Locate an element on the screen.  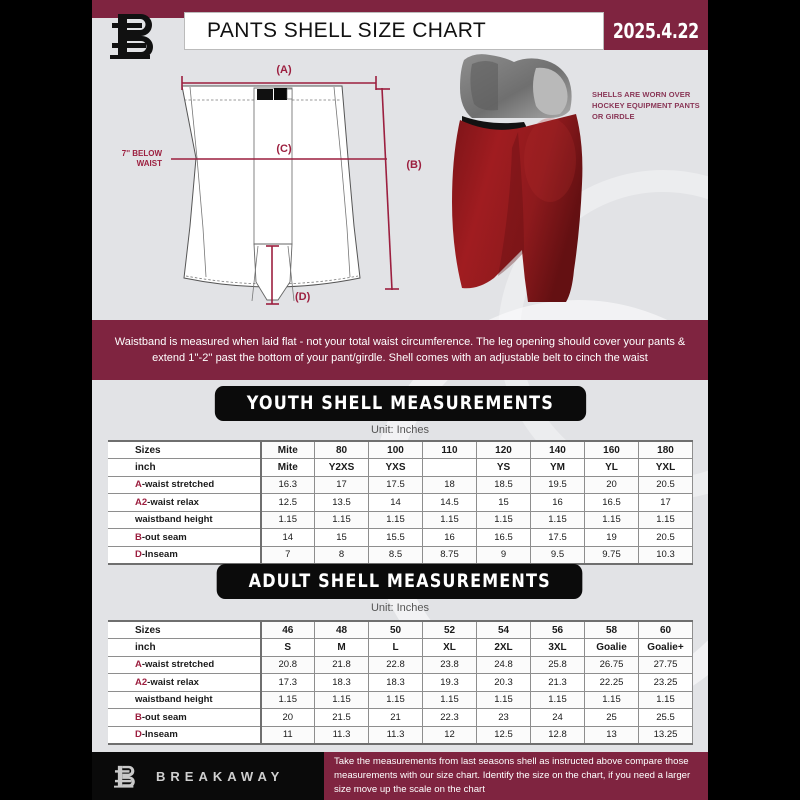
table-cell: 58 is located at coordinates (611, 629).